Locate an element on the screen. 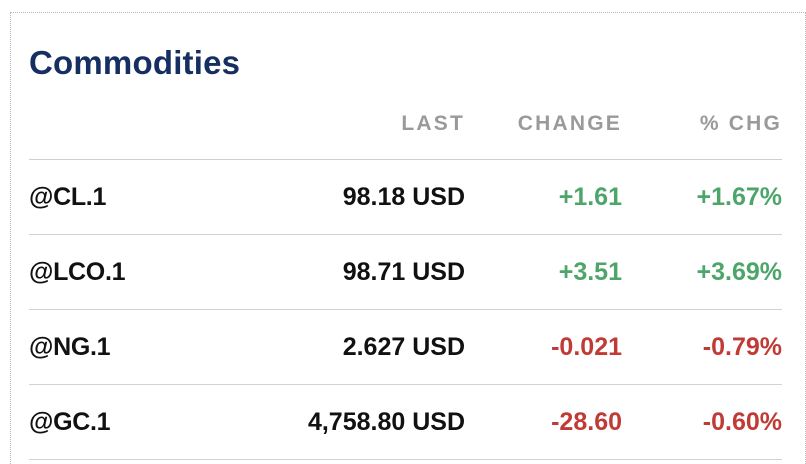 The height and width of the screenshot is (464, 806). last-price: 4,758.80 USD is located at coordinates (386, 422).